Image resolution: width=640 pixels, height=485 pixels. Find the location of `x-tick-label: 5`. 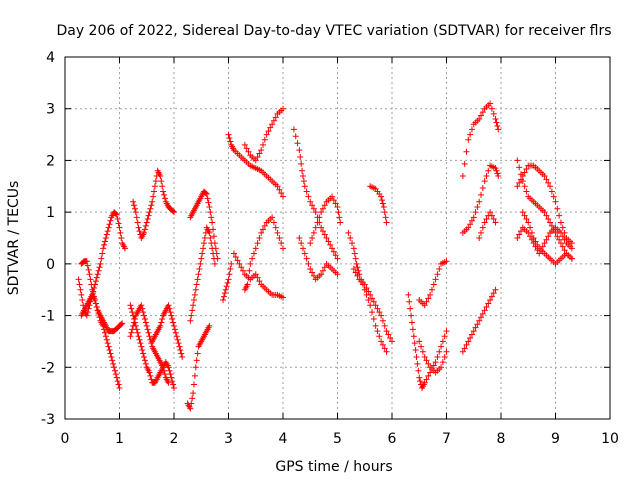

x-tick-label: 5 is located at coordinates (337, 439).